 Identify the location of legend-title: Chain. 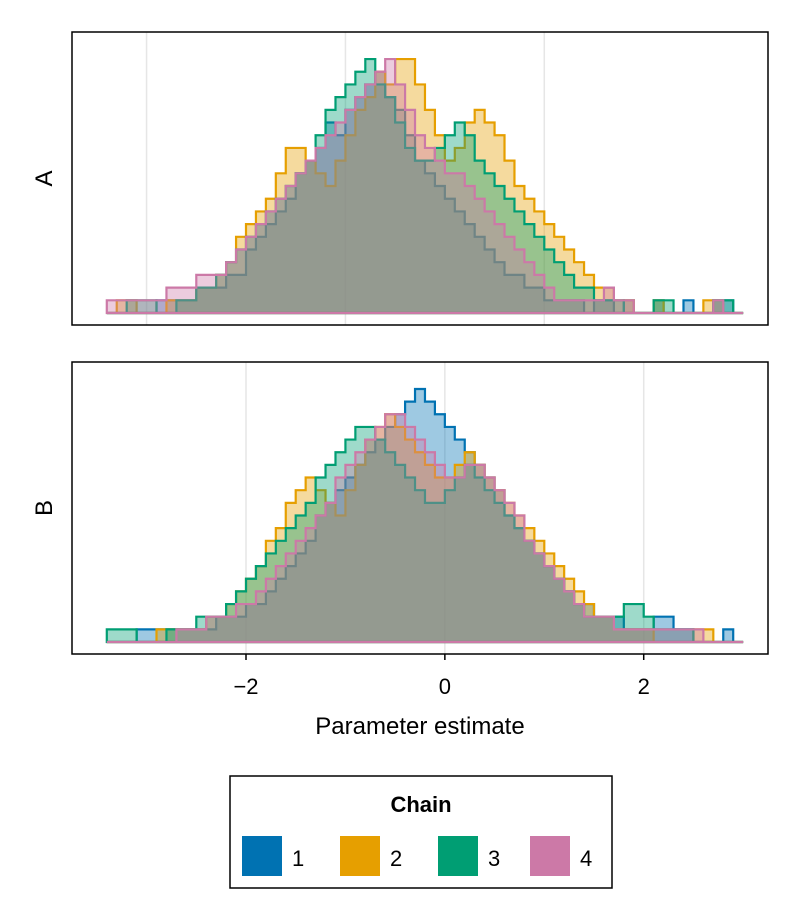
(420, 804).